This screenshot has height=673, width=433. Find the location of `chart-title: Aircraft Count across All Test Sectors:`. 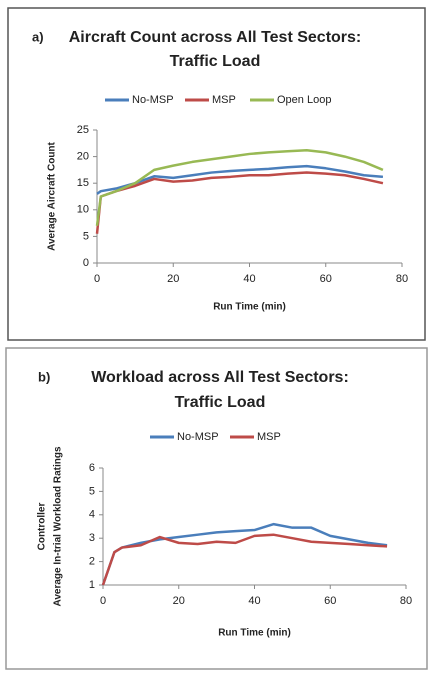

chart-title: Aircraft Count across All Test Sectors: is located at coordinates (215, 37).